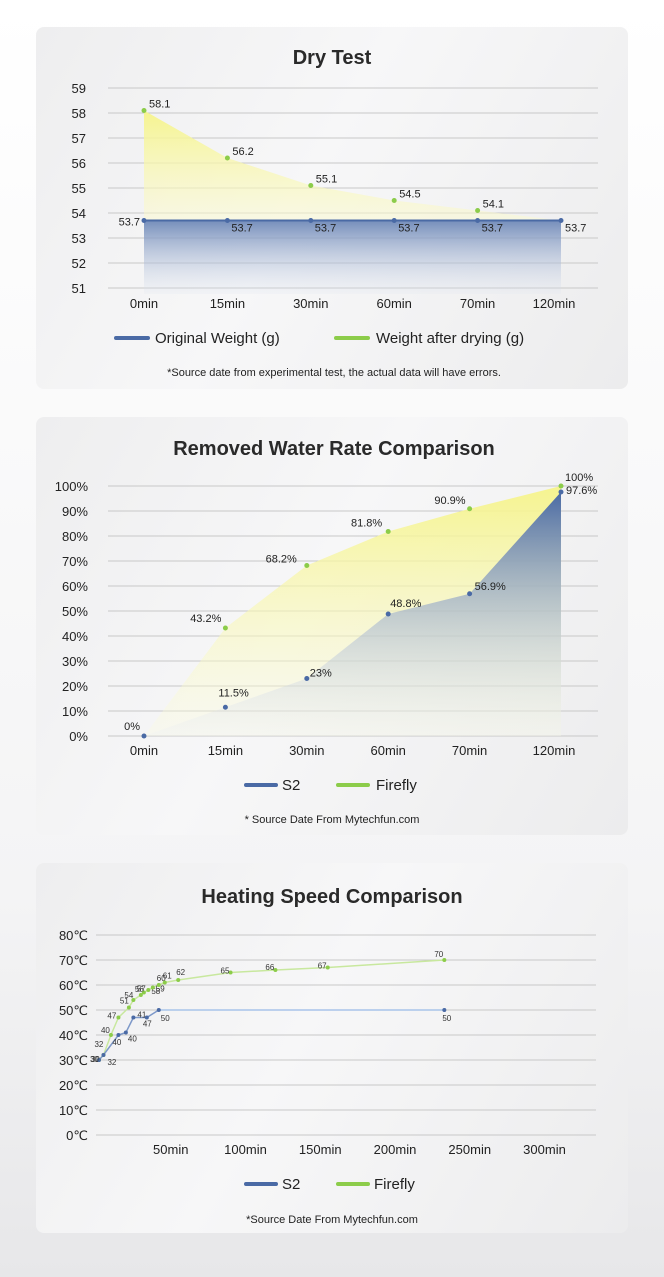 This screenshot has width=664, height=1277. I want to click on x-tick-label: 0min, so click(144, 750).